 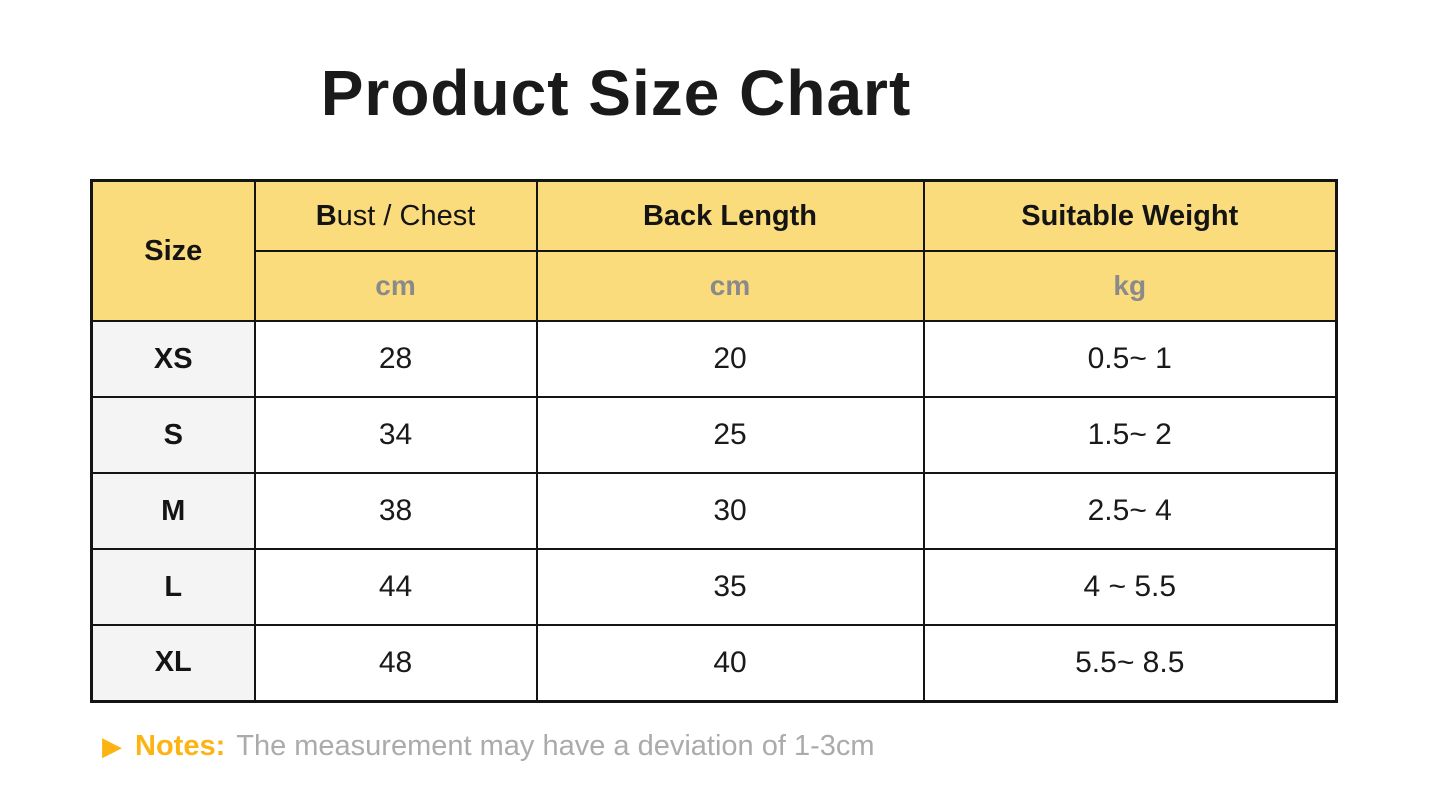 I want to click on table-row: XL 48 40 5.5~ 8.5, so click(x=714, y=663).